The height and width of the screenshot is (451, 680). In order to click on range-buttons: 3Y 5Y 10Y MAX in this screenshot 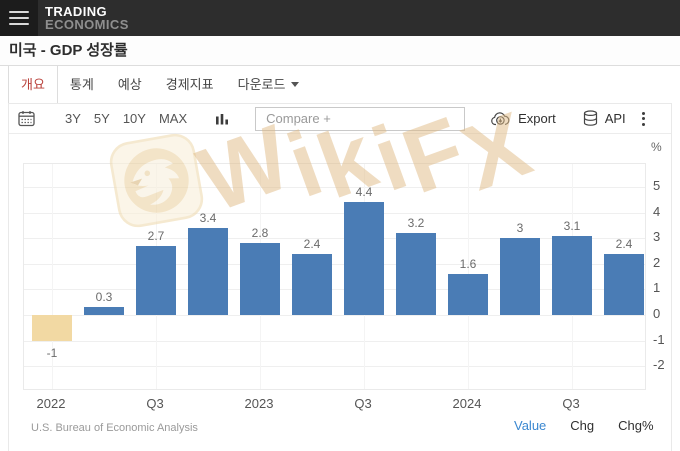, I will do `click(126, 118)`.